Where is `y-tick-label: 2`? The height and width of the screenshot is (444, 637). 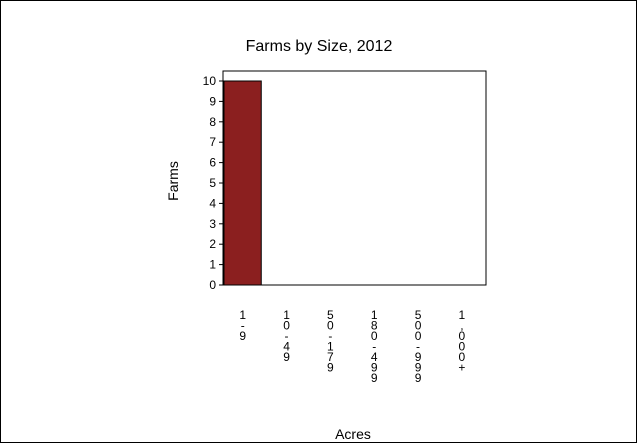 y-tick-label: 2 is located at coordinates (212, 244).